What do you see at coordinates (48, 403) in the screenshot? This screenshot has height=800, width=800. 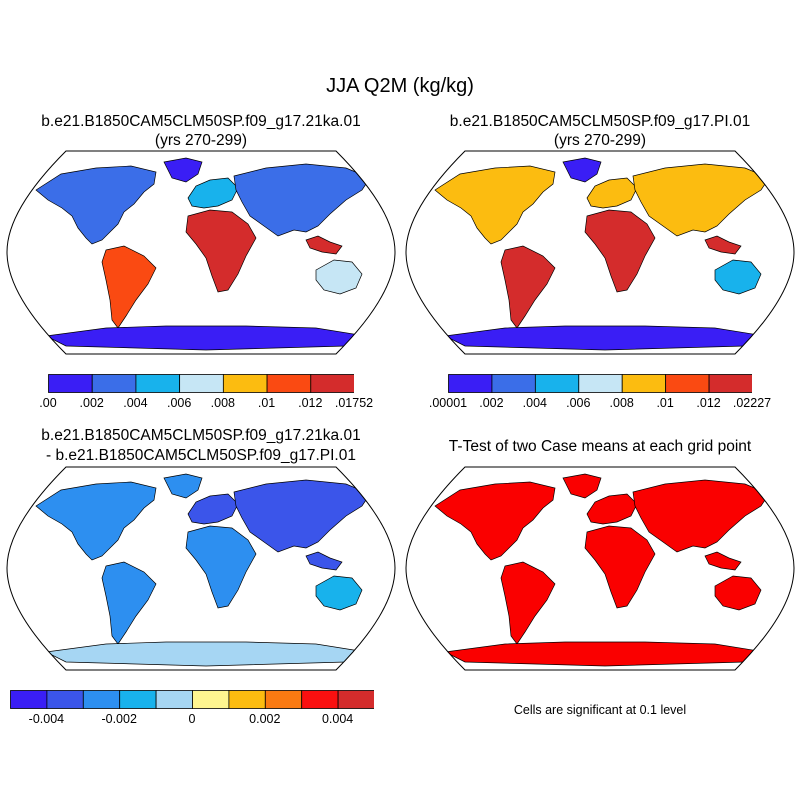 I see `colorbar-tick-label: .00` at bounding box center [48, 403].